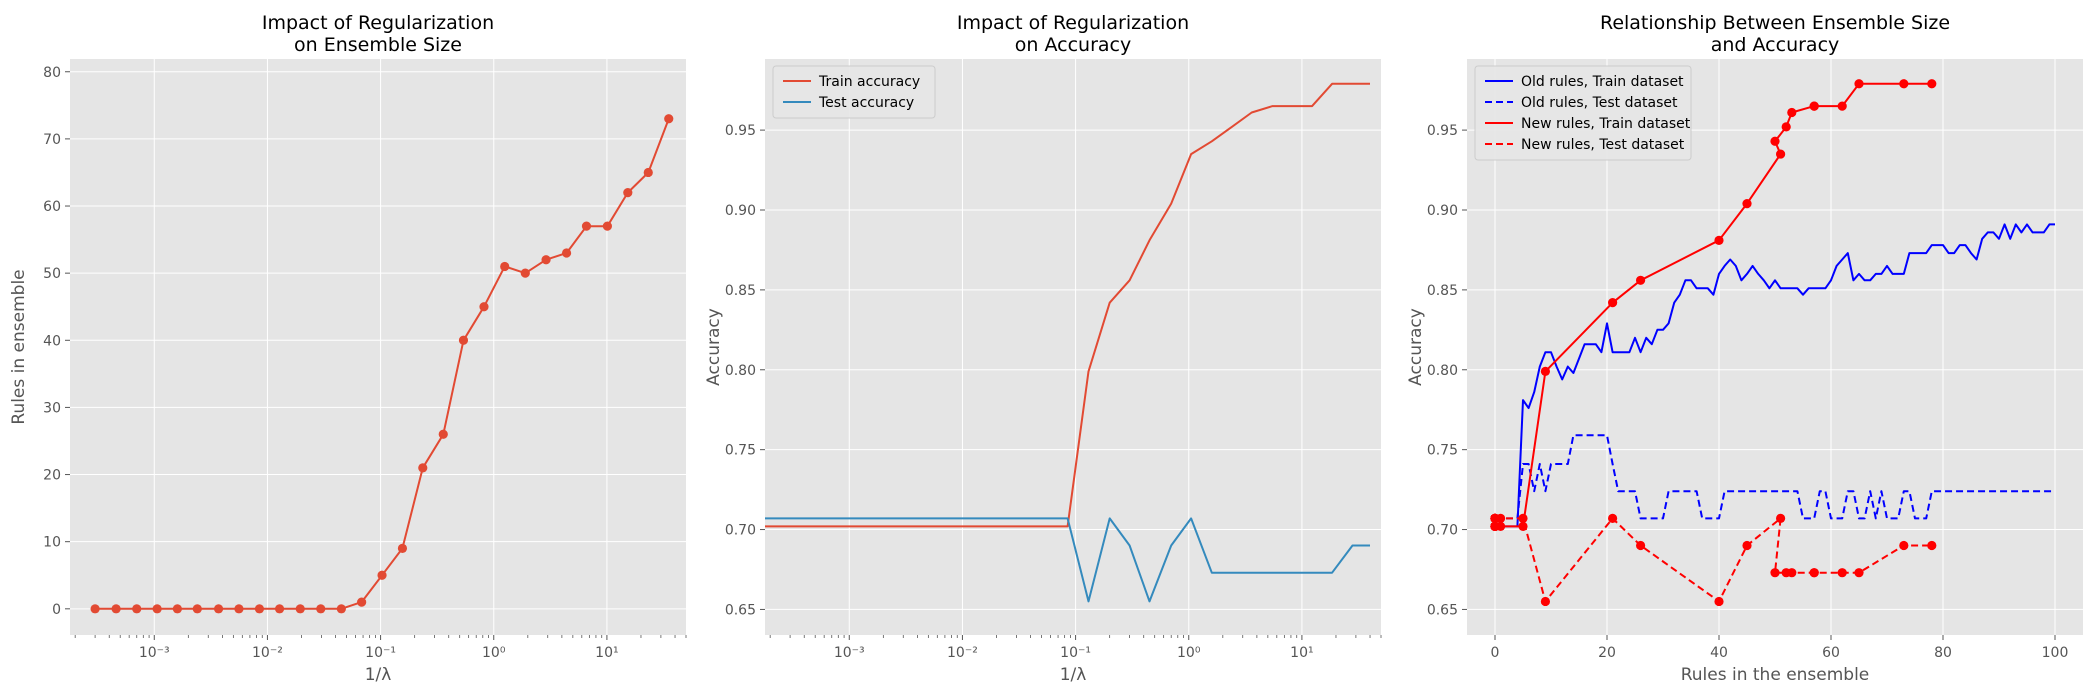 This screenshot has height=700, width=2100. I want to click on y-tick-label: 0.70, so click(740, 531).